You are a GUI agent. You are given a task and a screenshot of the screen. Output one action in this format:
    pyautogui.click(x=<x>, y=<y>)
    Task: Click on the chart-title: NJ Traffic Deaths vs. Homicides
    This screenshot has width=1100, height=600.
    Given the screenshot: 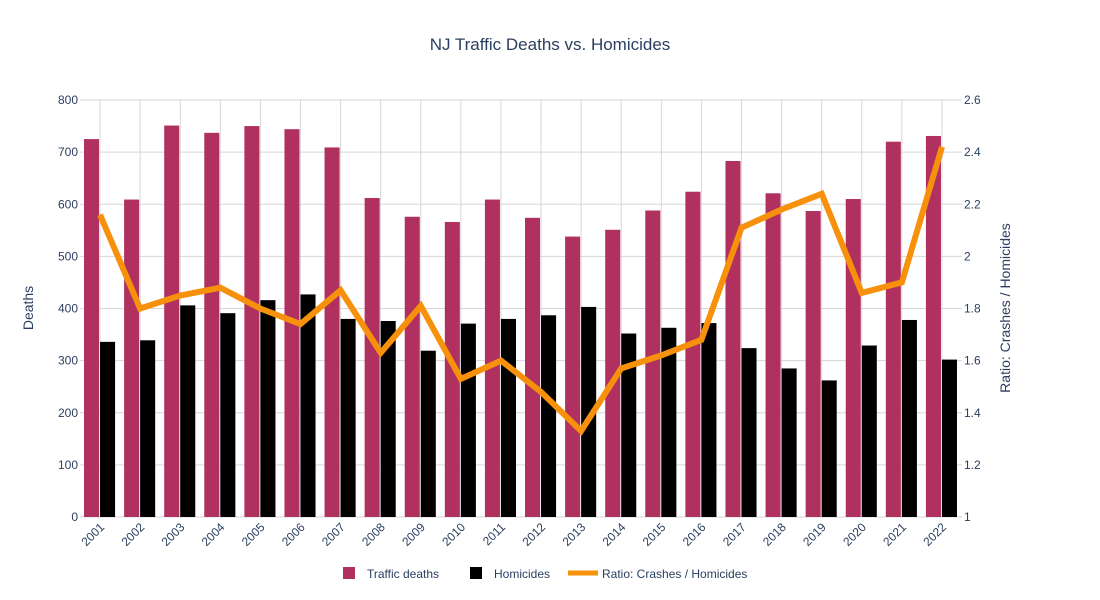 What is the action you would take?
    pyautogui.click(x=550, y=44)
    